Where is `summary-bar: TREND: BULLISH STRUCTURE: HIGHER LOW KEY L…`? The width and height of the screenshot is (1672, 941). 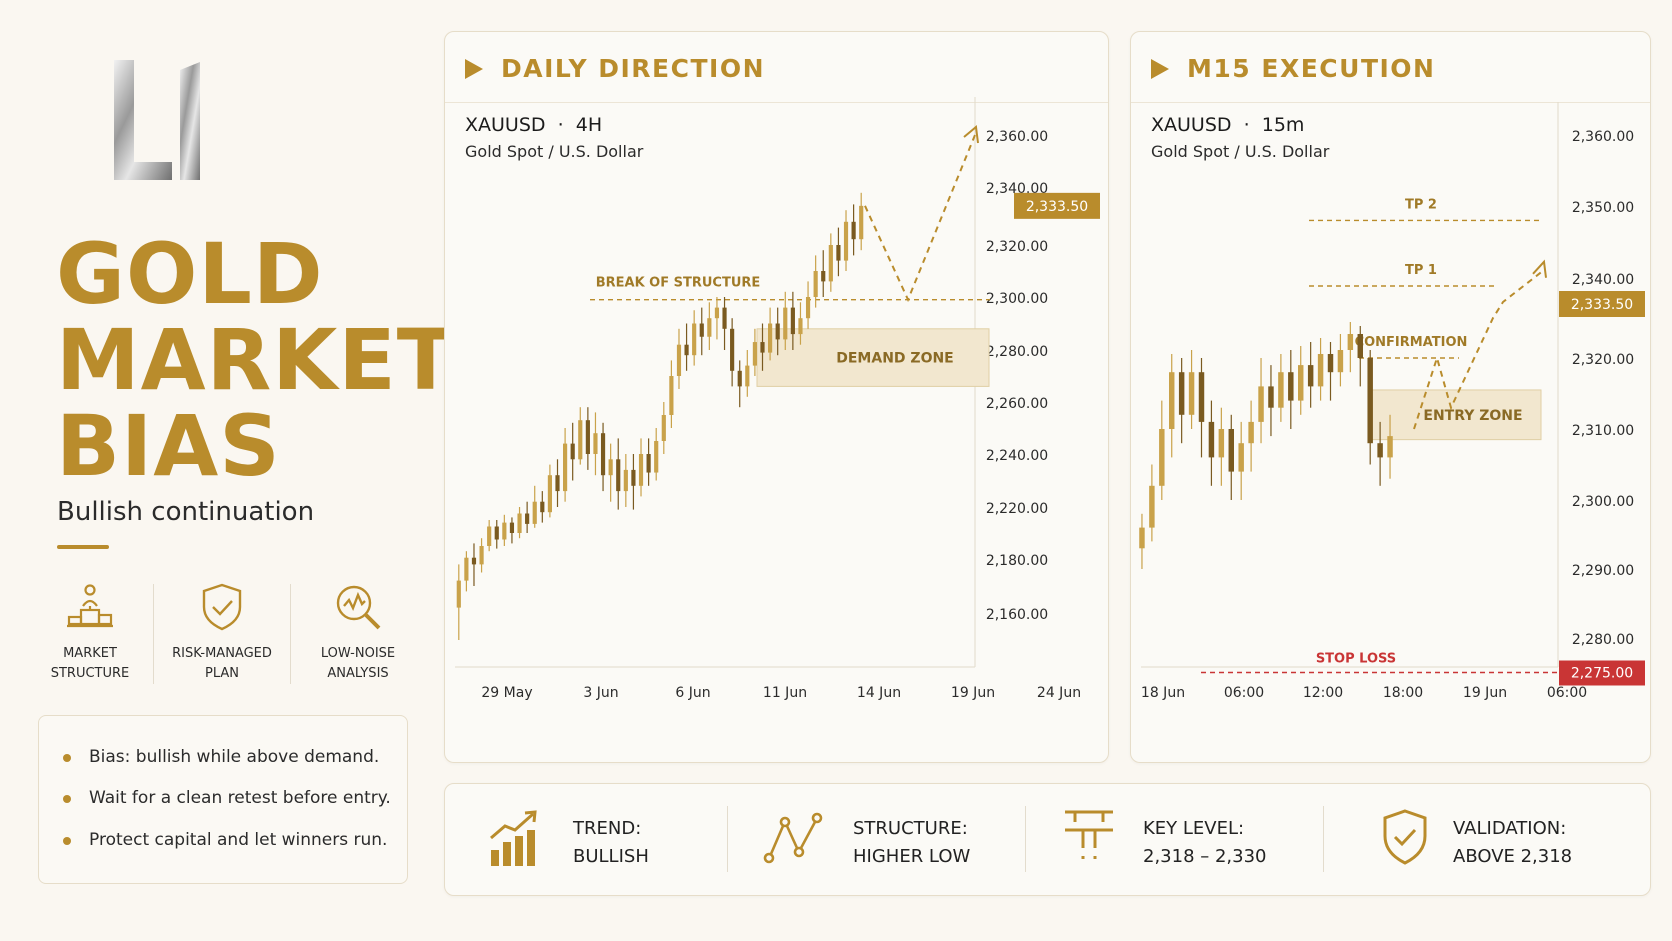 summary-bar: TREND: BULLISH STRUCTURE: HIGHER LOW KEY L… is located at coordinates (1047, 839).